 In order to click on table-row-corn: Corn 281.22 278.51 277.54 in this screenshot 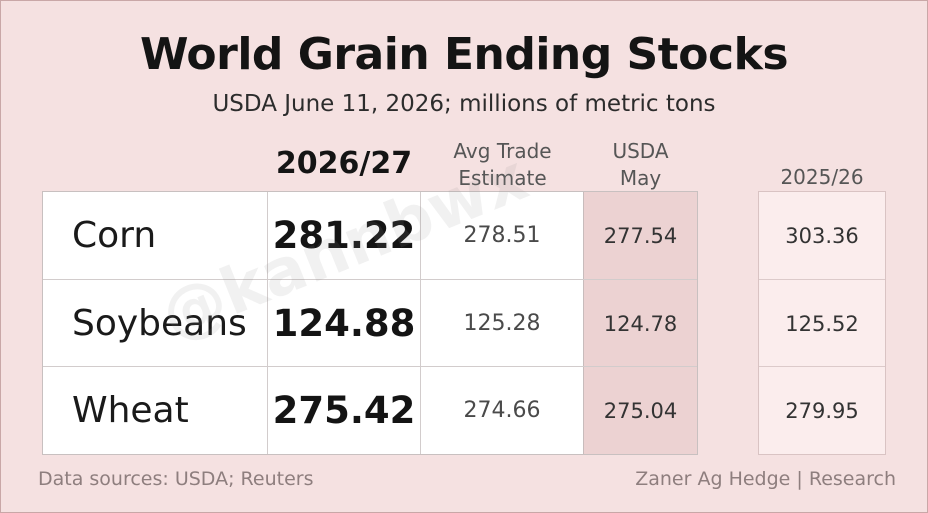, I will do `click(370, 235)`.